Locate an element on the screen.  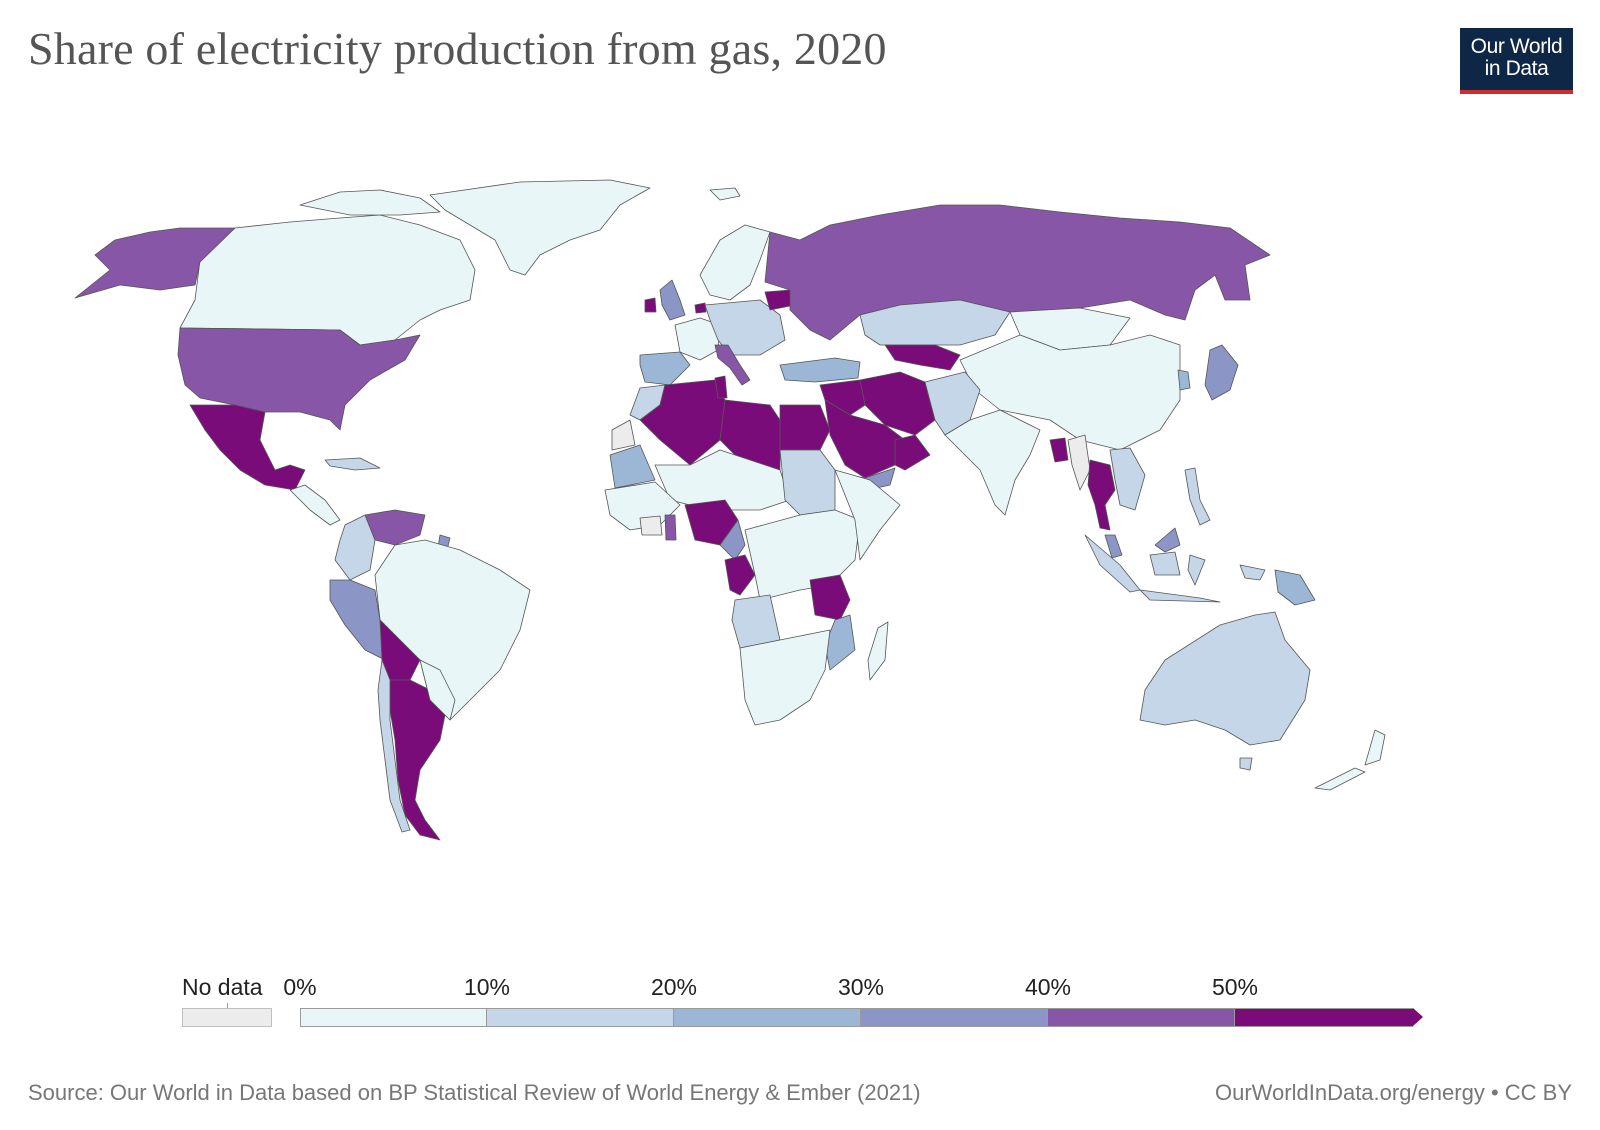
region-iceland is located at coordinates (725, 194).